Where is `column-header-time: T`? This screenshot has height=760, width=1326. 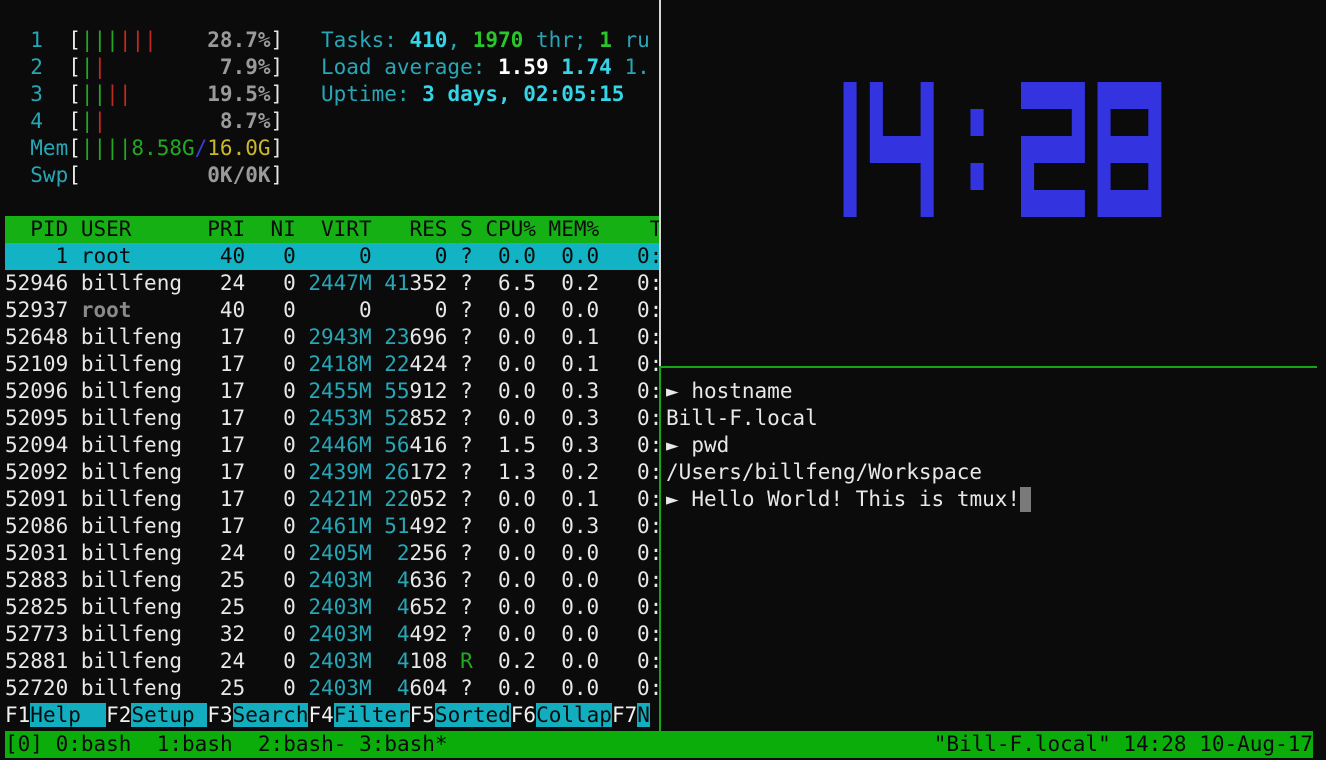 column-header-time: T is located at coordinates (654, 229).